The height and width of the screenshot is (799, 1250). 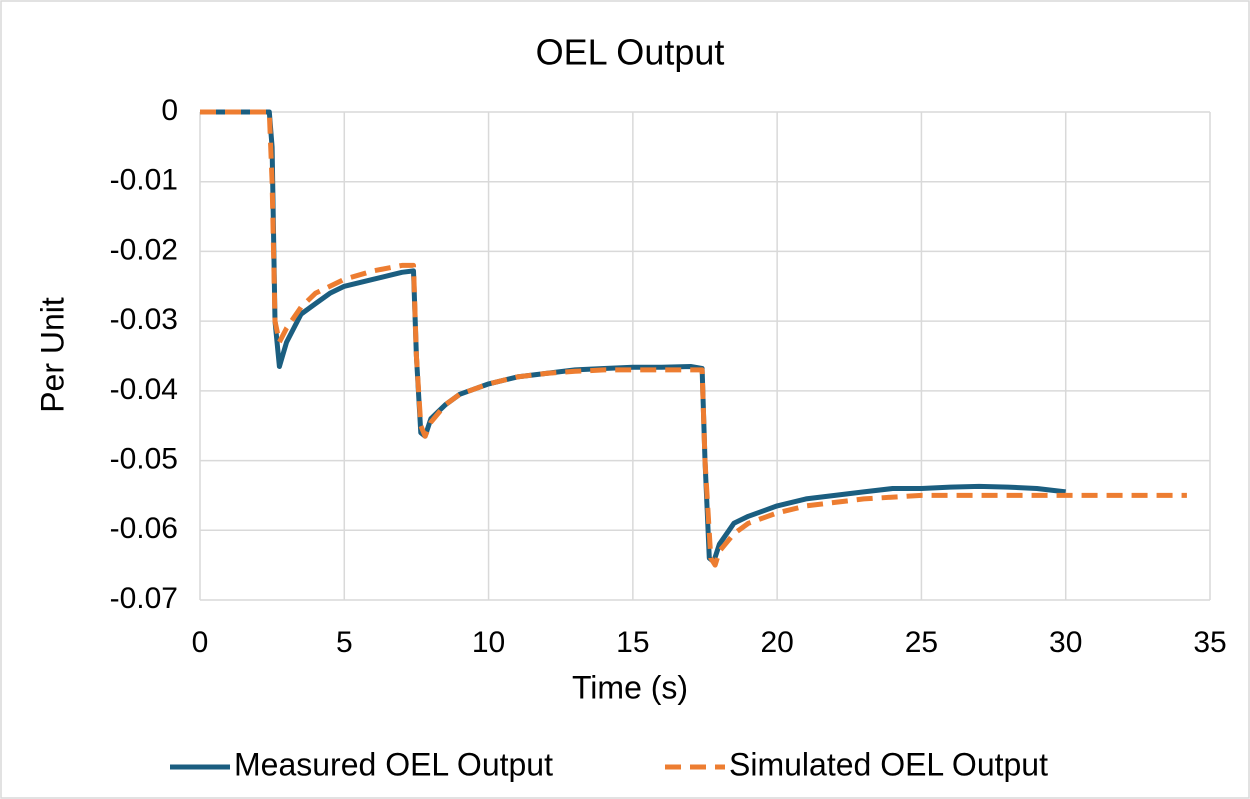 What do you see at coordinates (144, 458) in the screenshot?
I see `y-tick-label: -0.05` at bounding box center [144, 458].